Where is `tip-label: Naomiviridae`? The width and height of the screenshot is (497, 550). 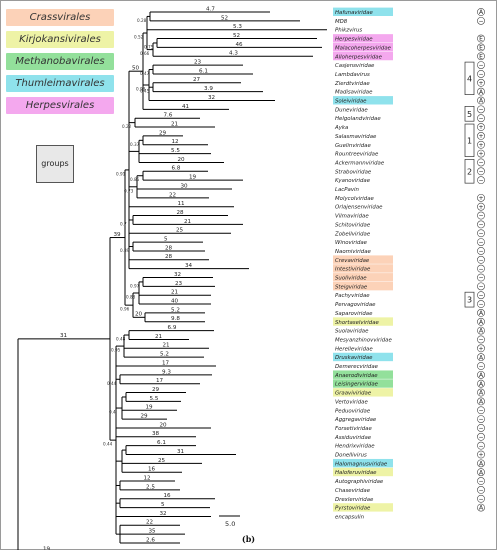 tip-label: Naomiviridae is located at coordinates (353, 252).